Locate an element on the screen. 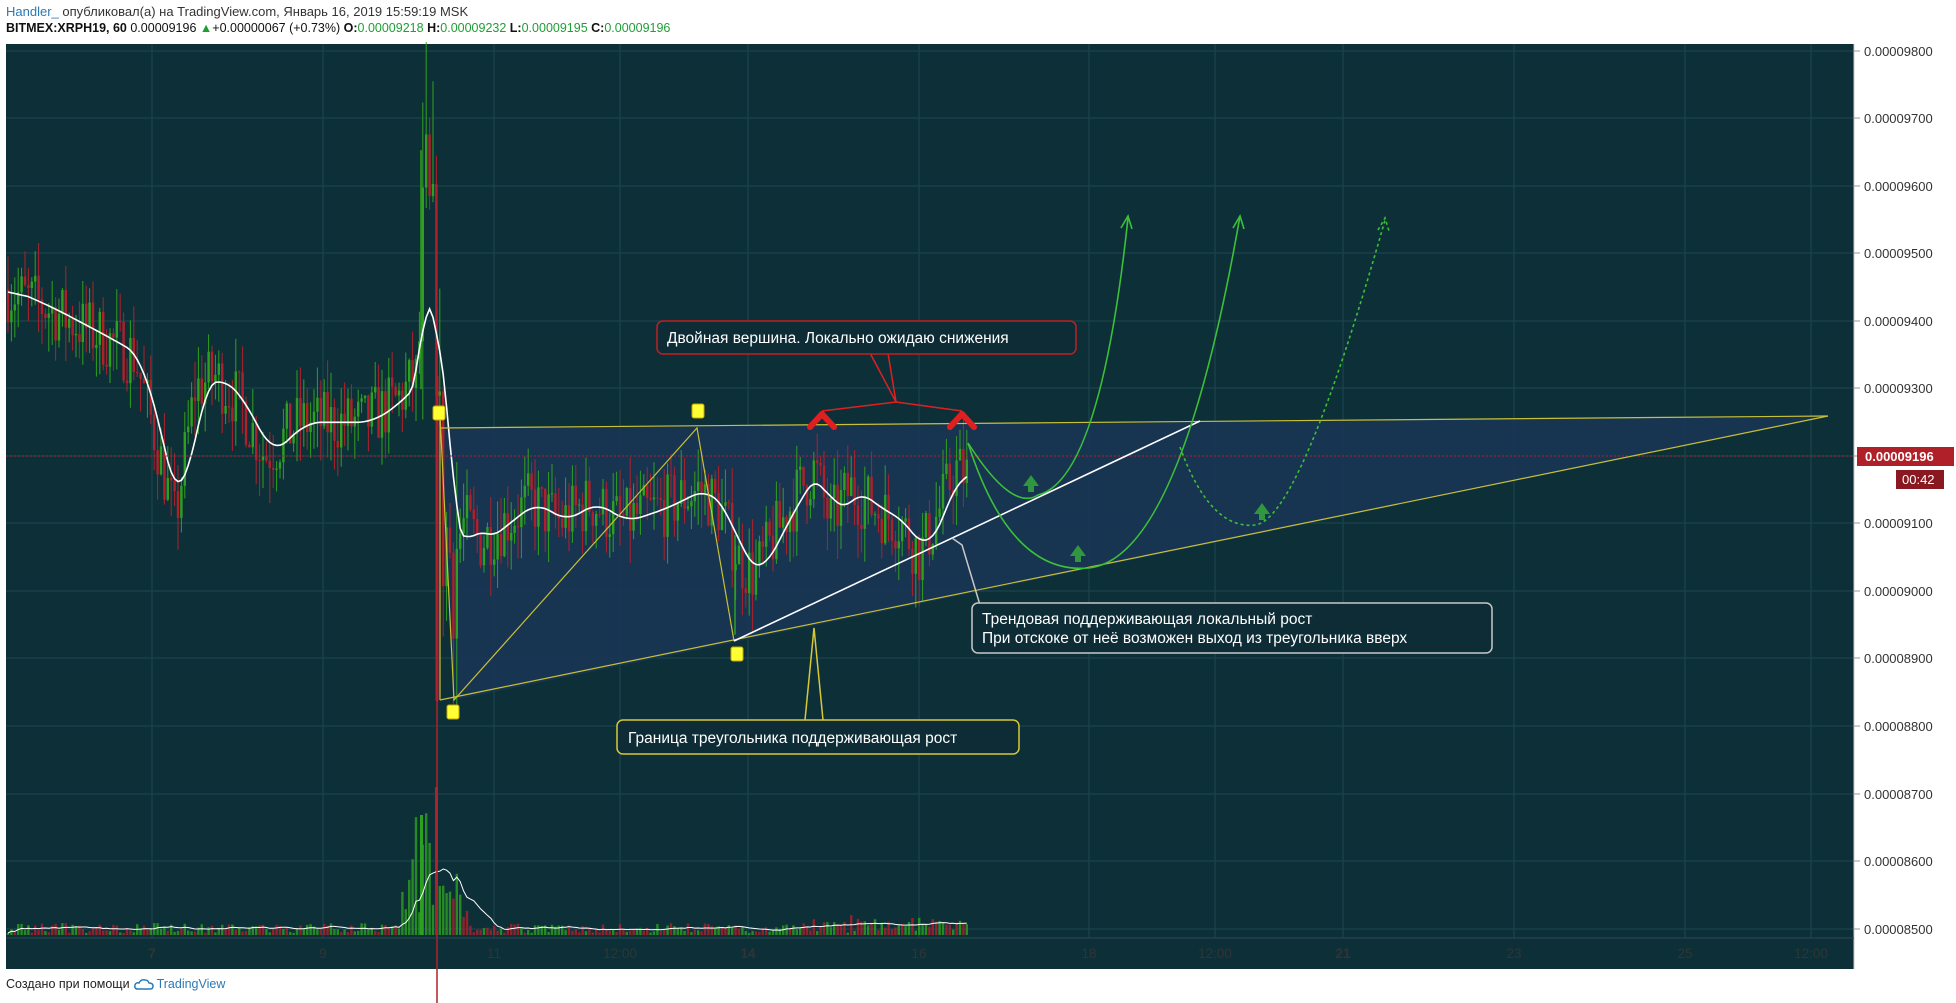 This screenshot has height=1003, width=1956. support-trend-line is located at coordinates (967, 531).